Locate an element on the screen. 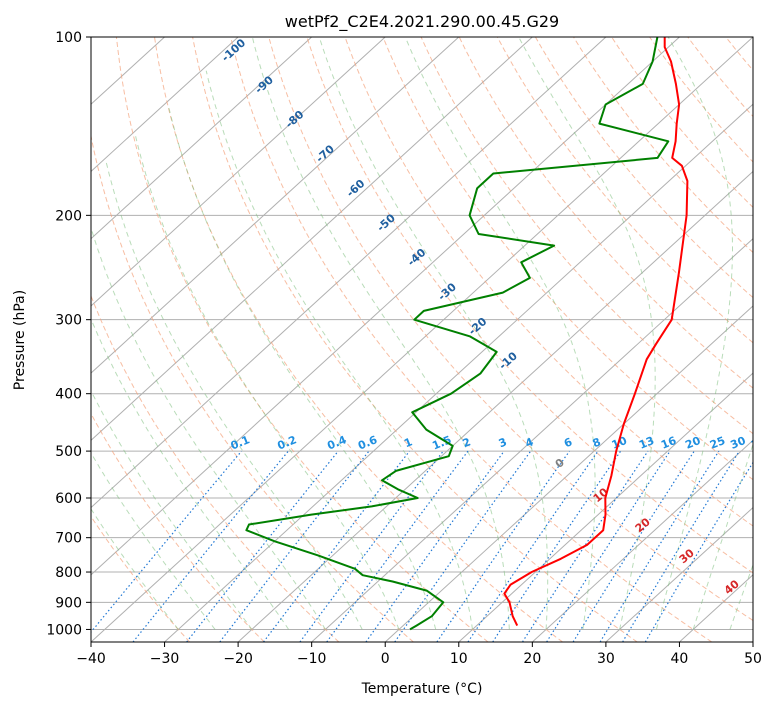  moist-adiabat-label: 20 is located at coordinates (643, 525).